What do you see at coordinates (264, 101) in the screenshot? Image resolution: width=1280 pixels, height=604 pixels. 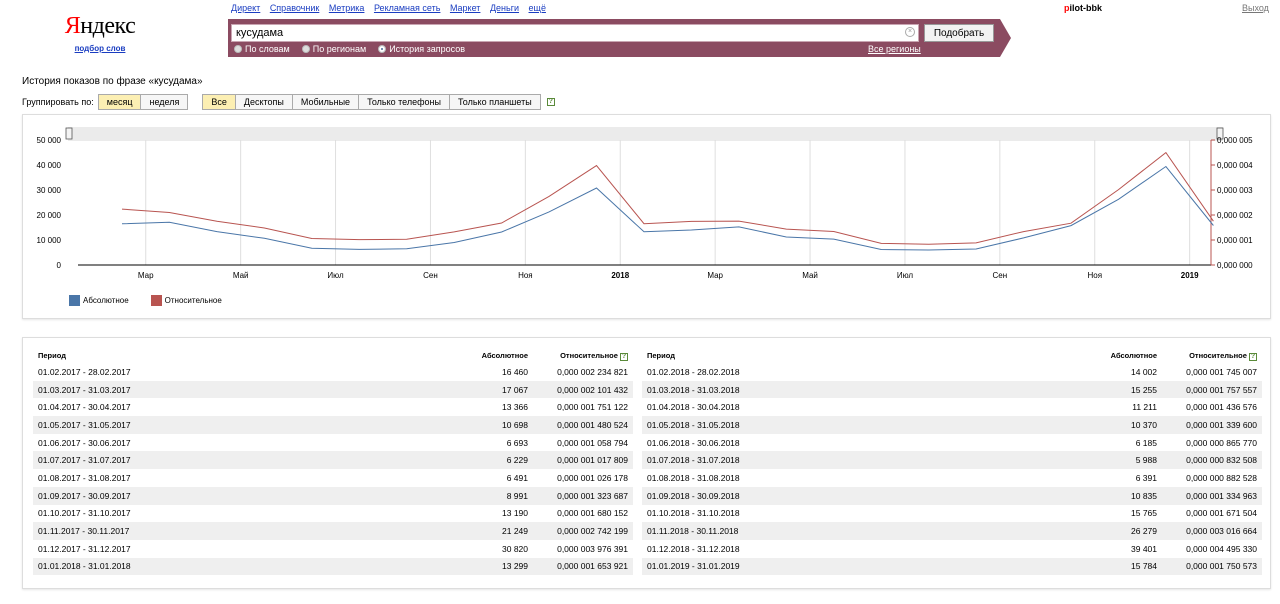 I see `device-option: Десктопы` at bounding box center [264, 101].